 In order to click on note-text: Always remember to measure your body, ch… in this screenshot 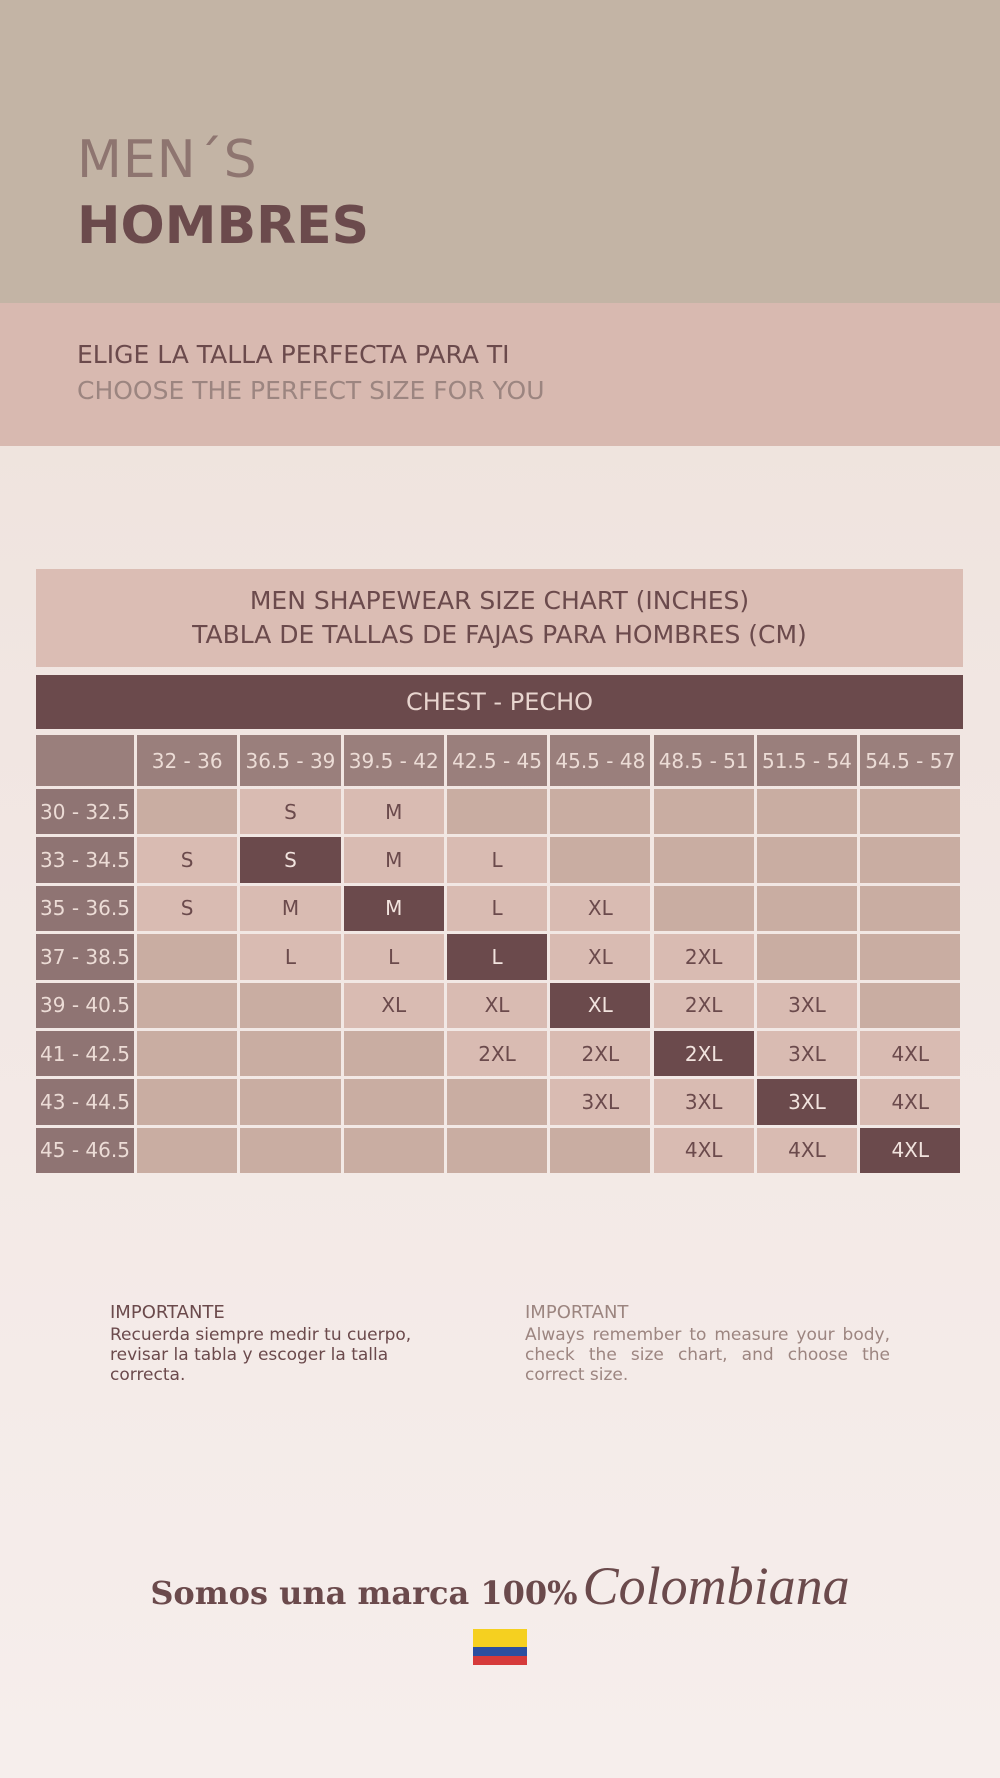, I will do `click(707, 1355)`.